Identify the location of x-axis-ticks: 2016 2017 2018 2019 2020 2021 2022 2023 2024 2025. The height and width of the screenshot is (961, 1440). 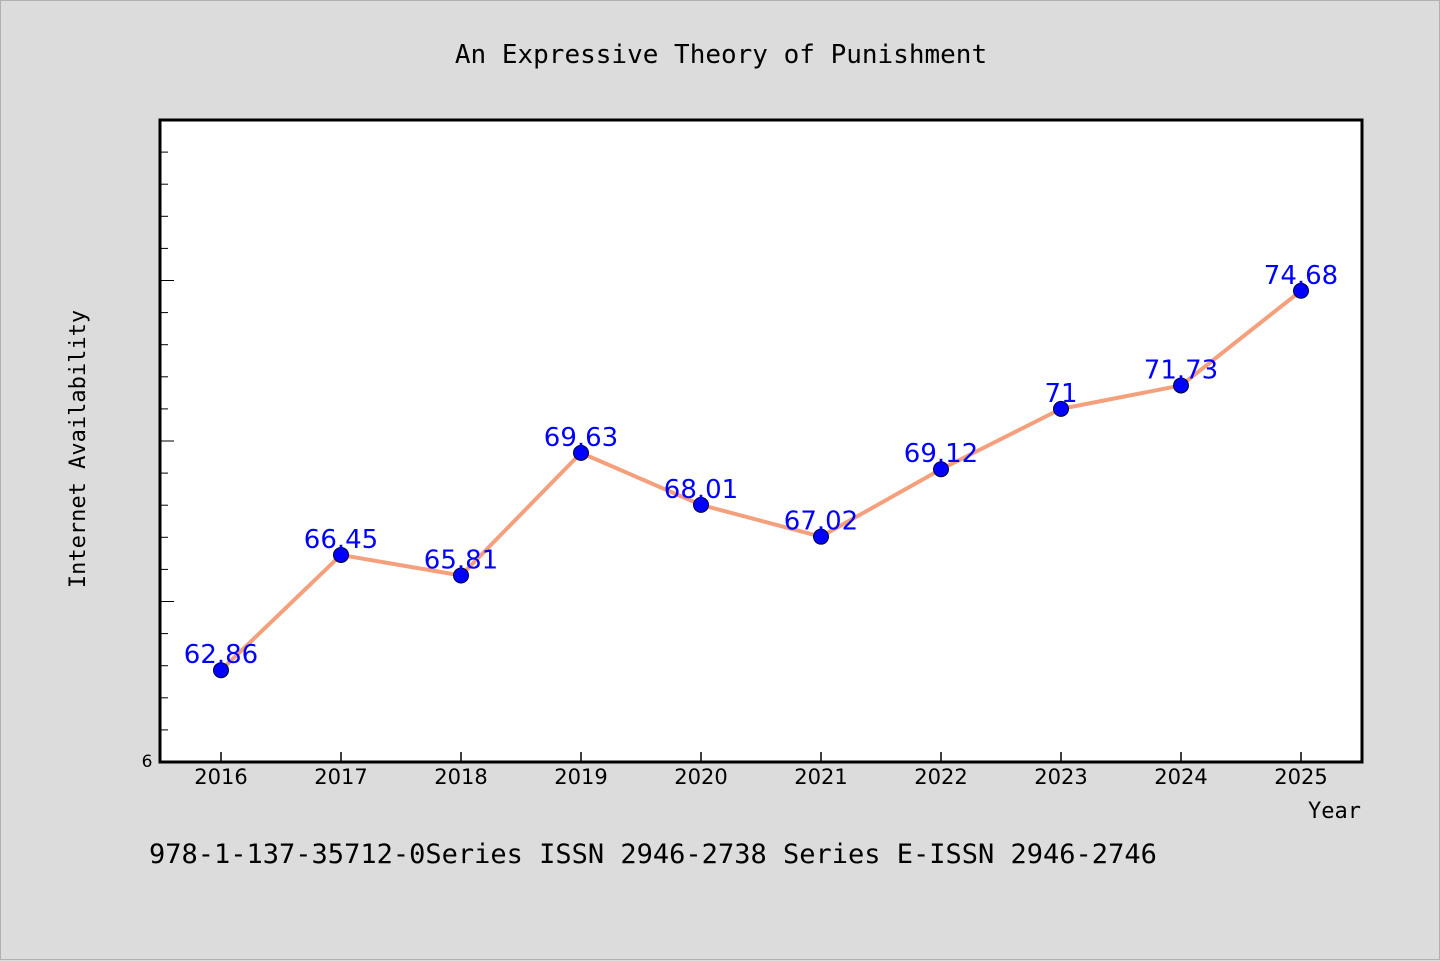
(761, 770).